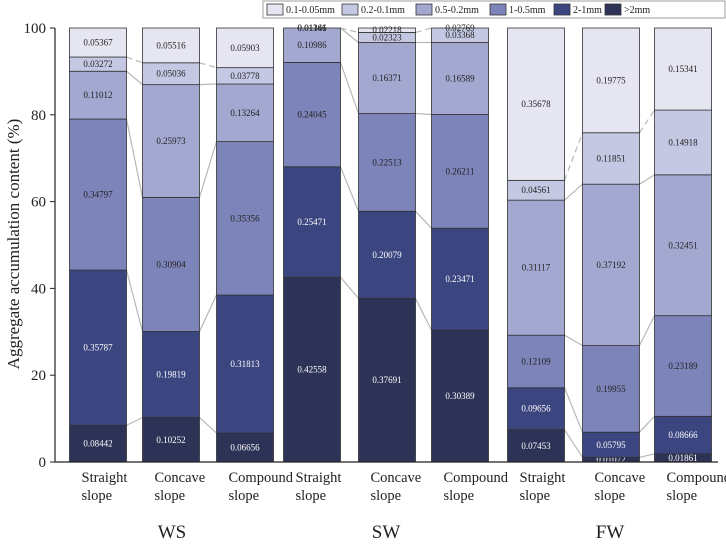 This screenshot has height=544, width=726. Describe the element at coordinates (460, 396) in the screenshot. I see `data-label: 0.30389` at that location.